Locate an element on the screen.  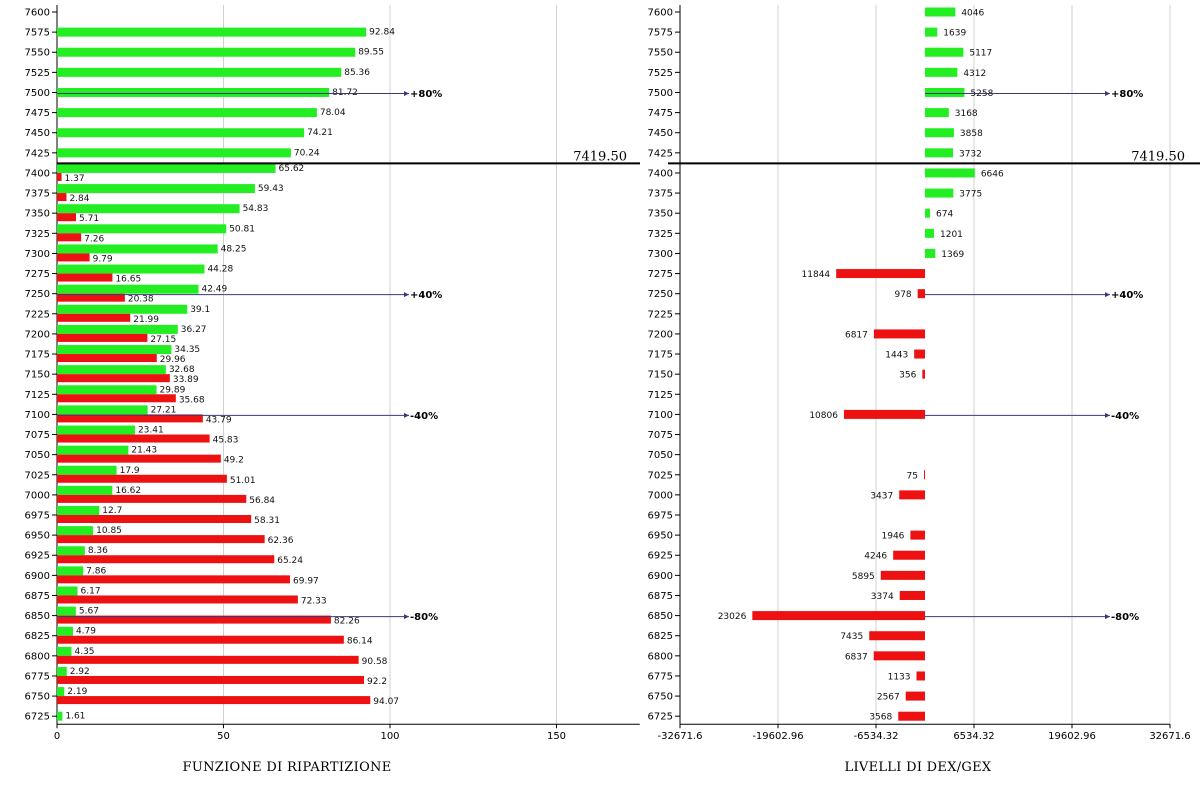
negative-bar-label: 1133 is located at coordinates (899, 677).